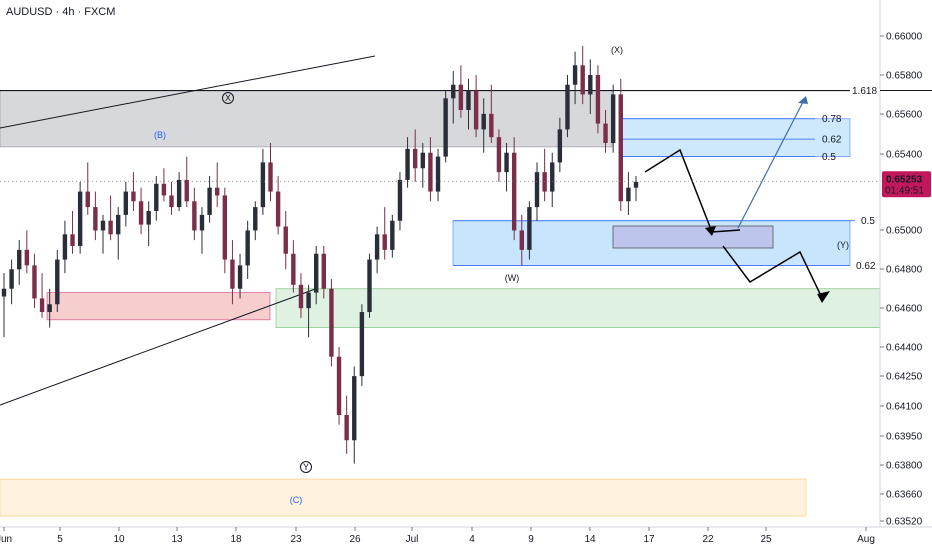 The height and width of the screenshot is (550, 932). What do you see at coordinates (710, 231) in the screenshot?
I see `projection-arrowhead-mid` at bounding box center [710, 231].